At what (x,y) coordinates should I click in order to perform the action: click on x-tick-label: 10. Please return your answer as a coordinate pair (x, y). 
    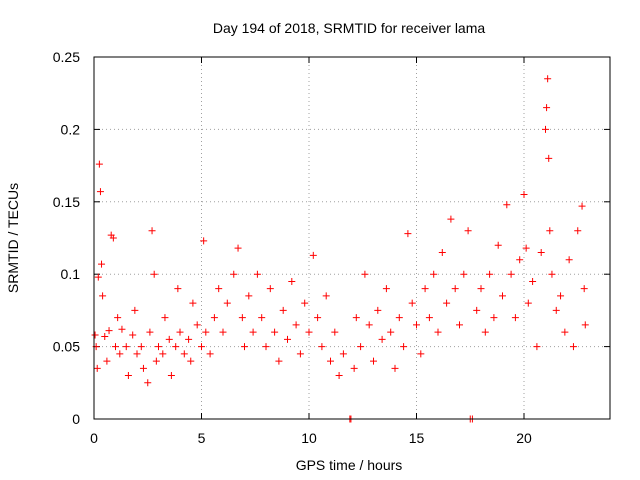
    Looking at the image, I should click on (309, 438).